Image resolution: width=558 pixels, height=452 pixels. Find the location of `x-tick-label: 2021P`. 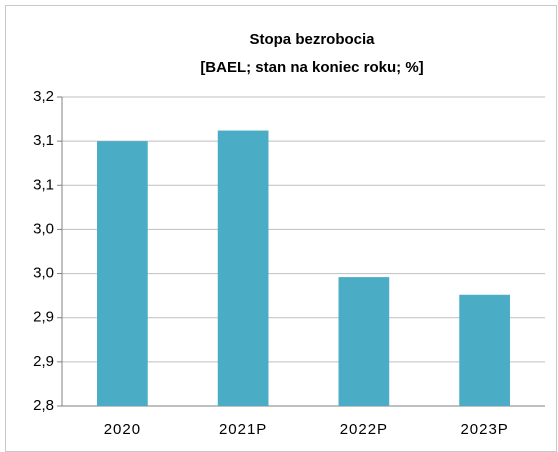

x-tick-label: 2021P is located at coordinates (243, 429).